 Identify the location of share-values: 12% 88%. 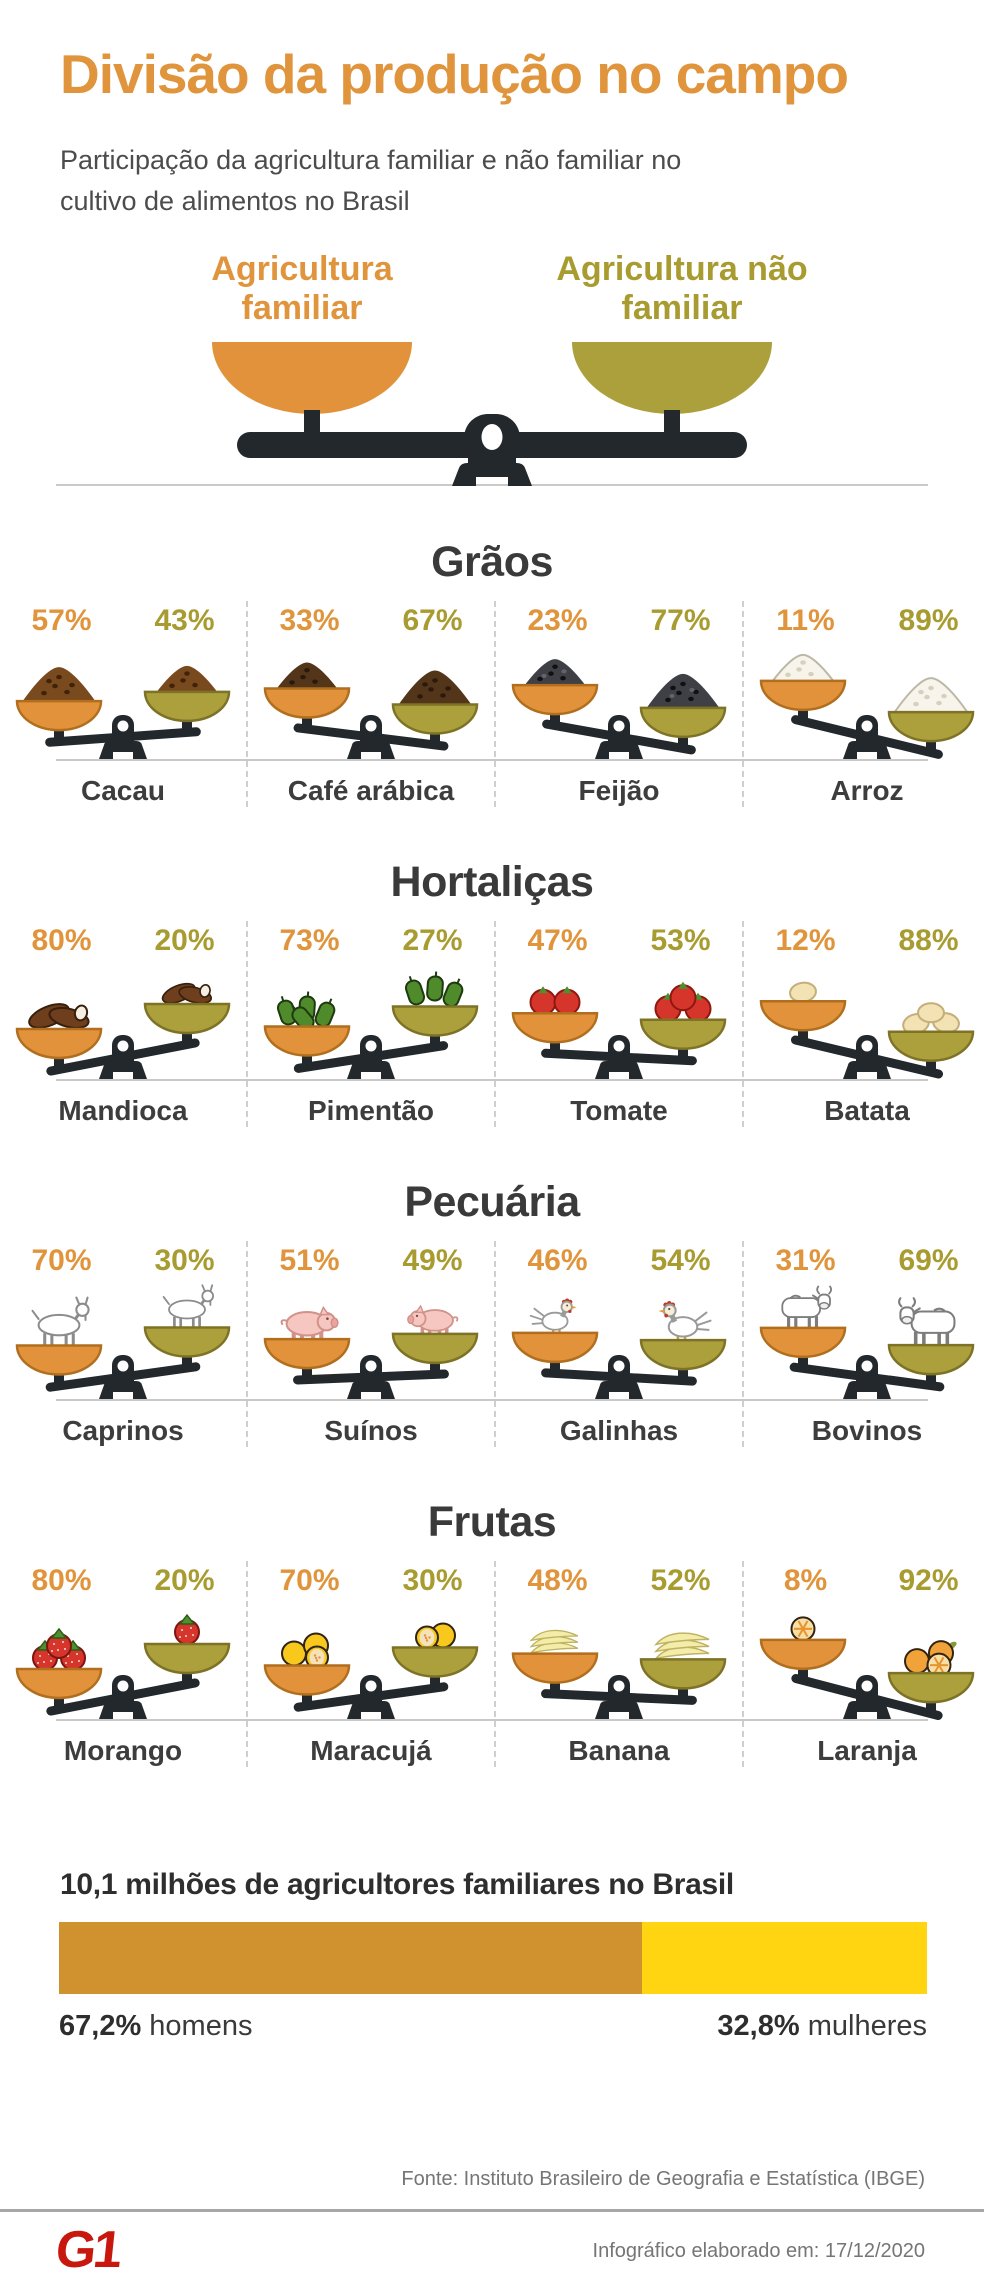
(864, 941).